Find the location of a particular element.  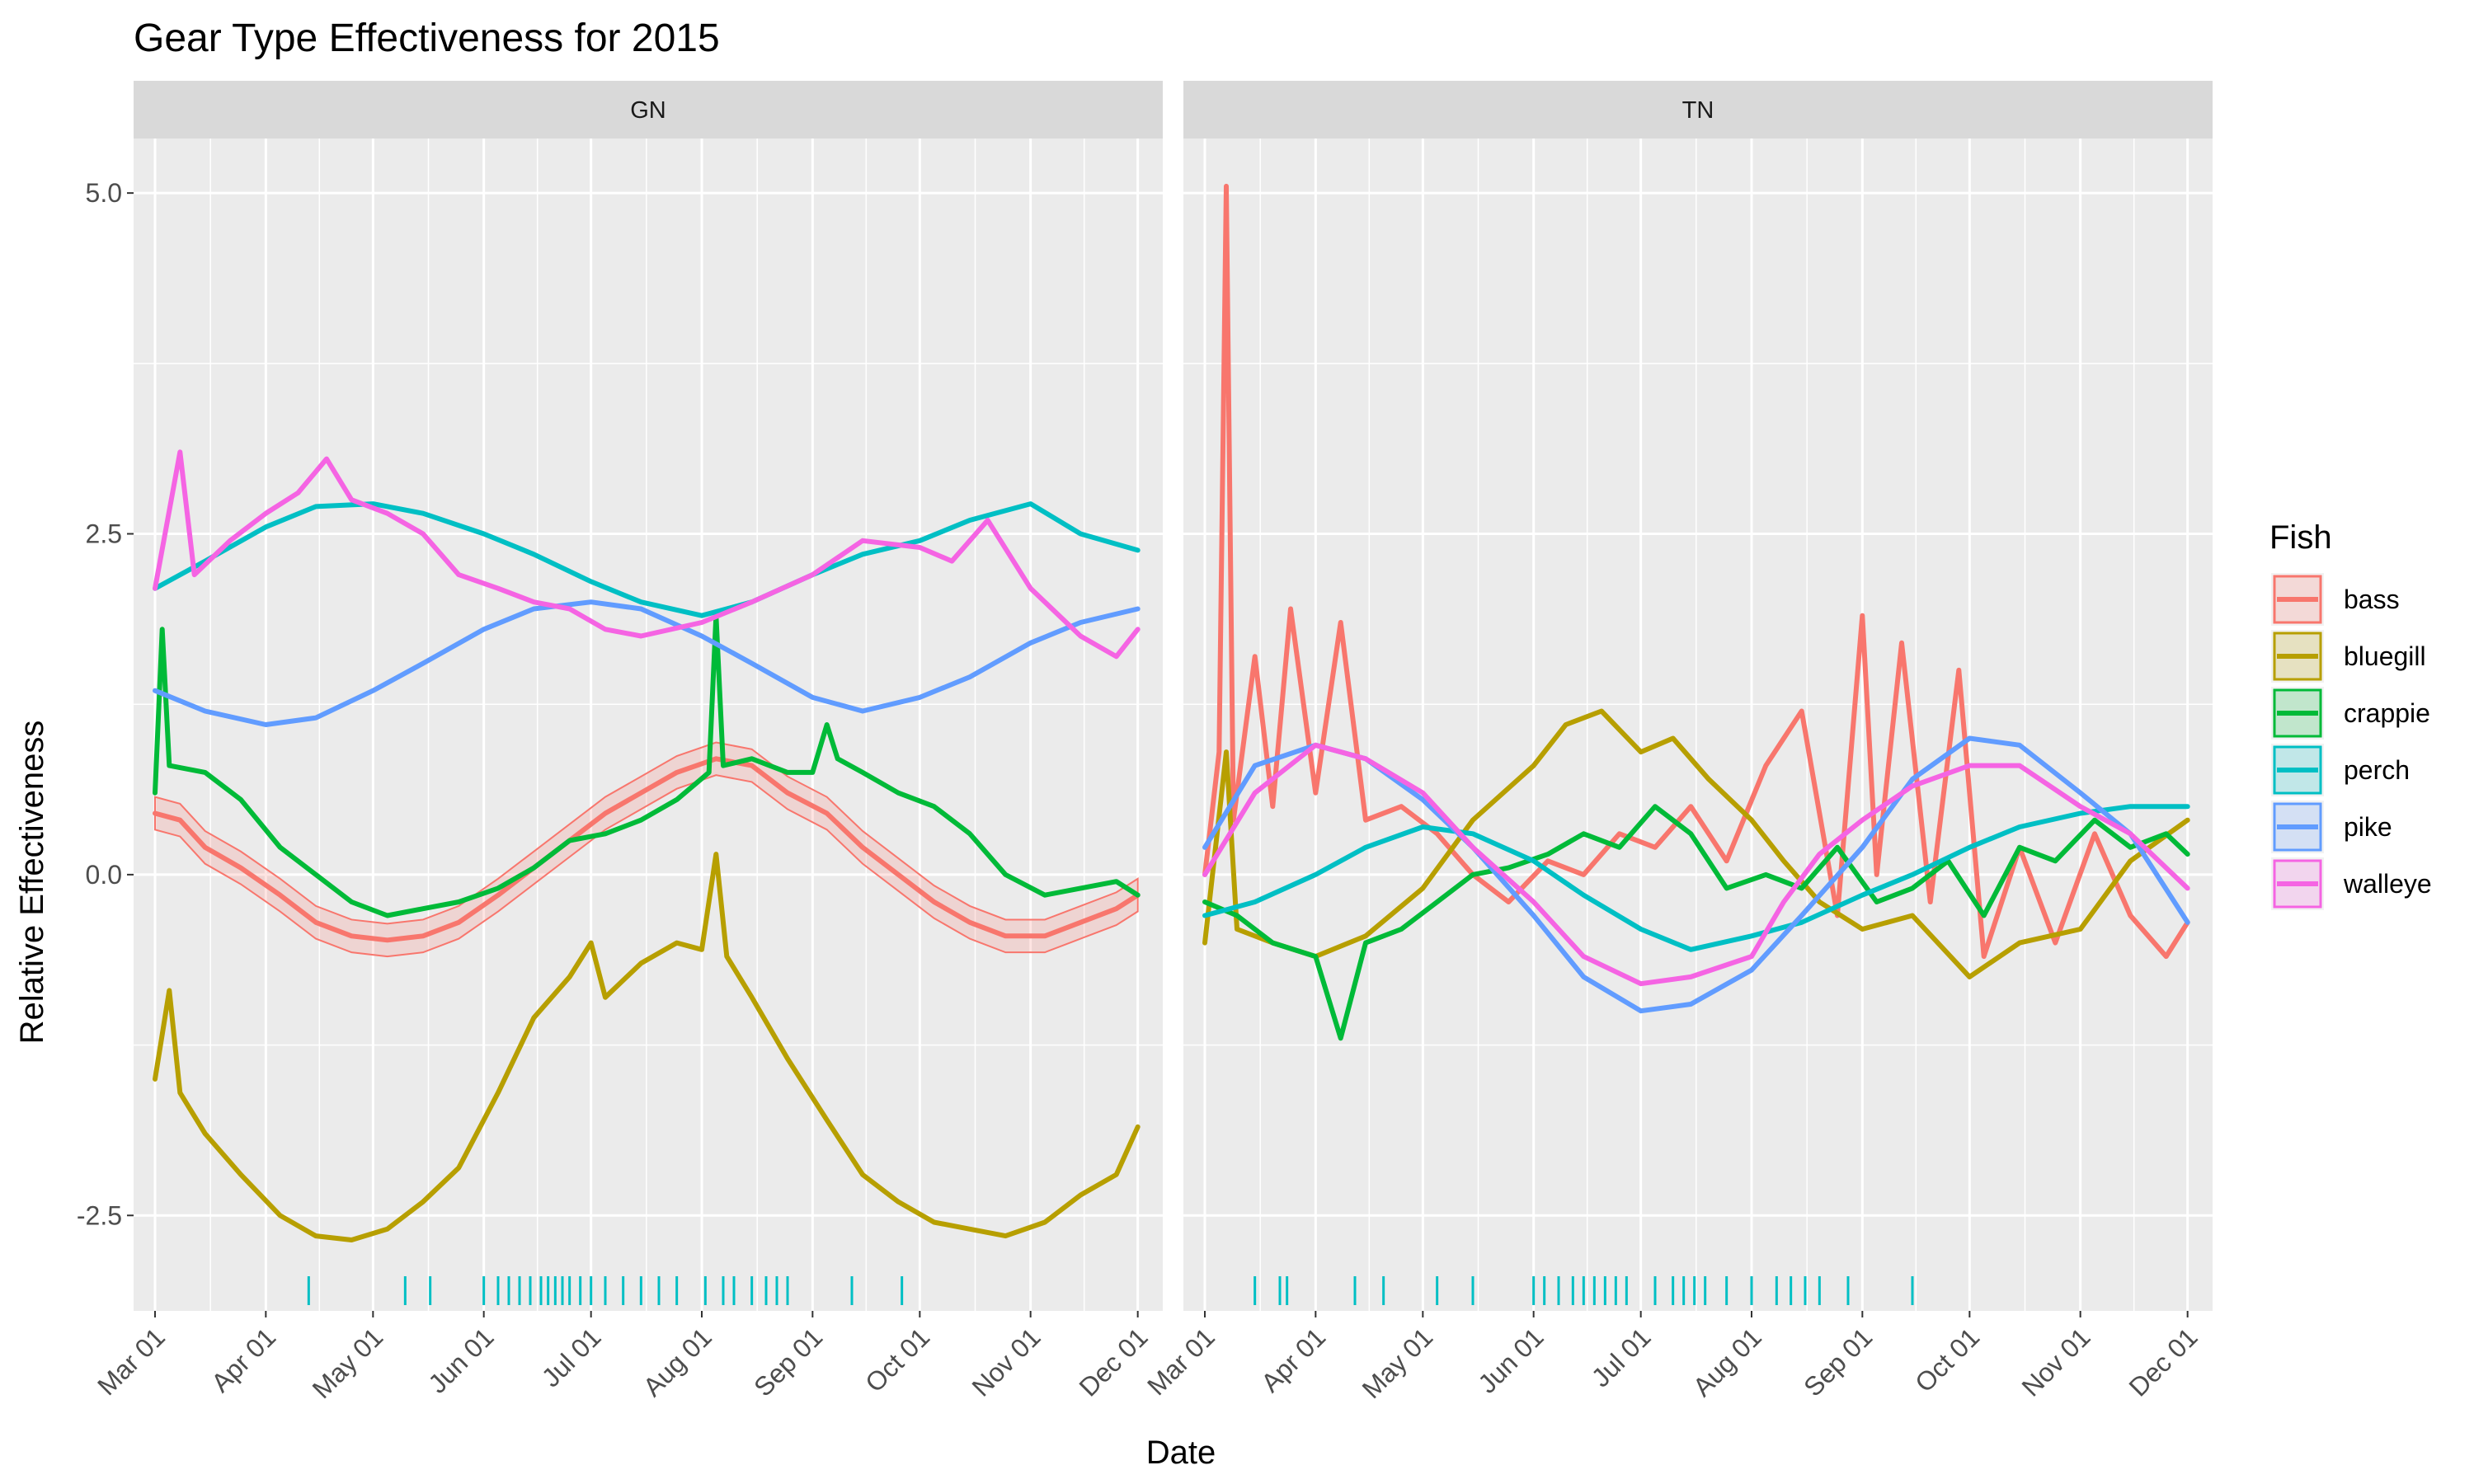

legend-item-crappie: crappie is located at coordinates (2350, 713).